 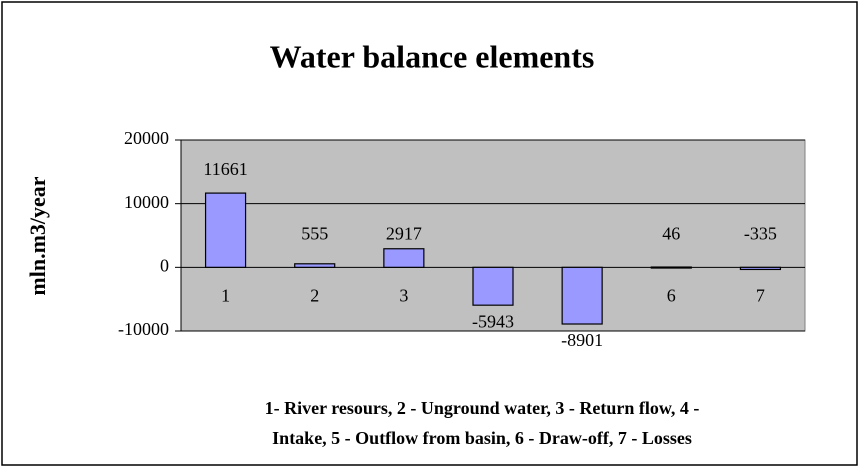 I want to click on x-tick-label: 7, so click(x=760, y=295).